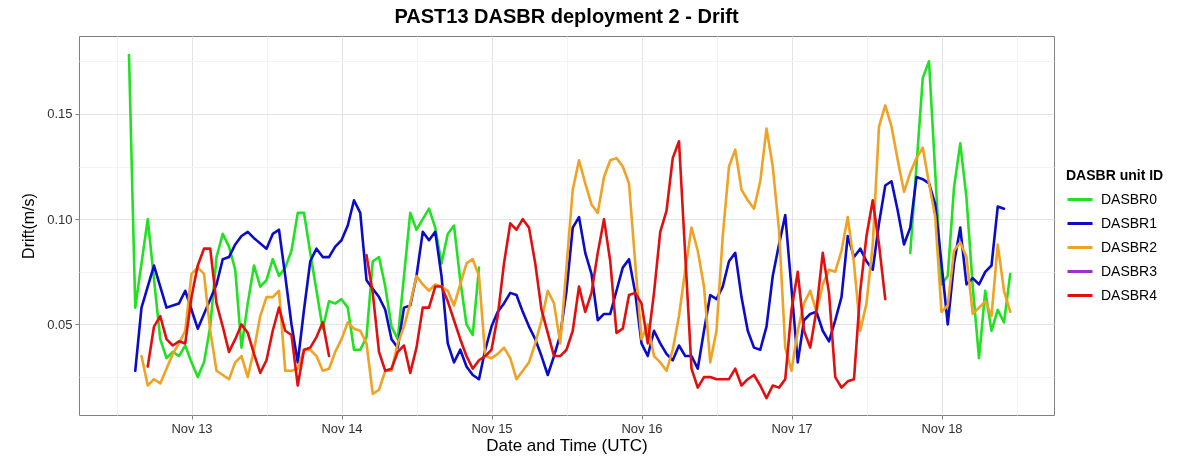  I want to click on chart-title: PAST13 DASBR deployment 2 - Drift, so click(566, 16).